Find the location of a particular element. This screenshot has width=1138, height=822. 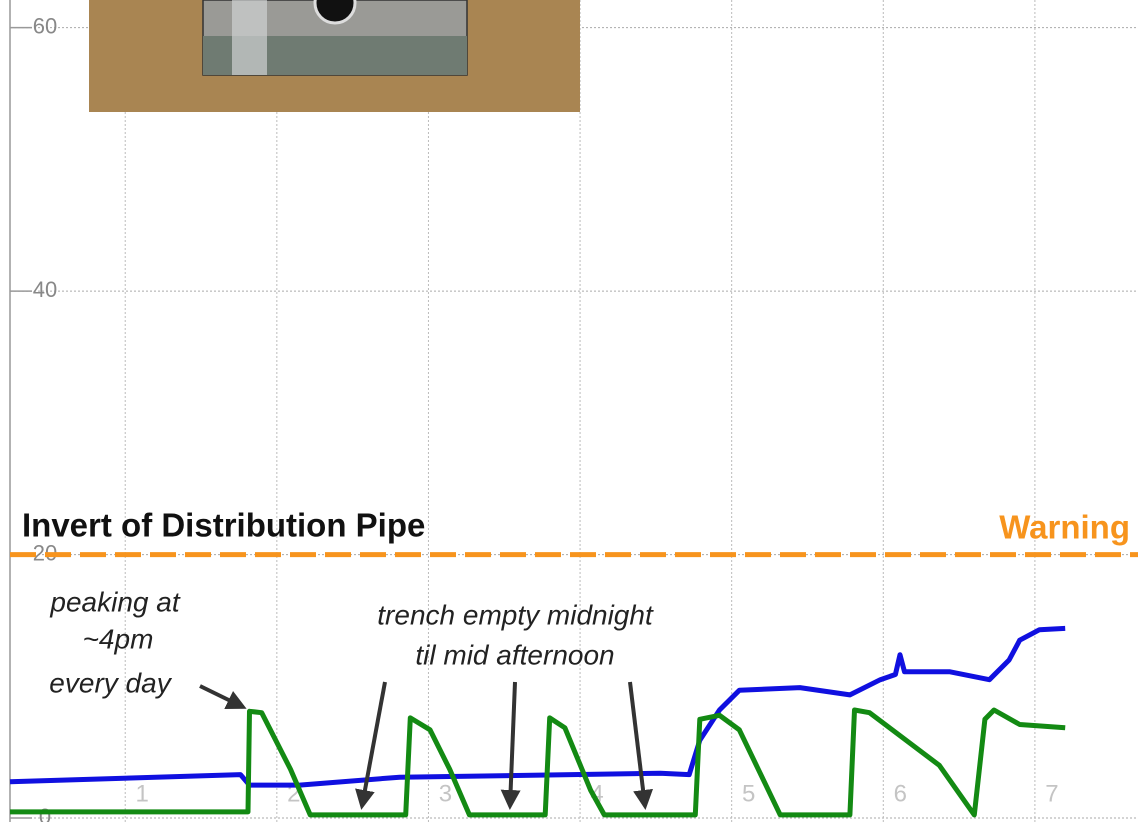

chart-title: Invert of Distribution Pipe is located at coordinates (223, 525).